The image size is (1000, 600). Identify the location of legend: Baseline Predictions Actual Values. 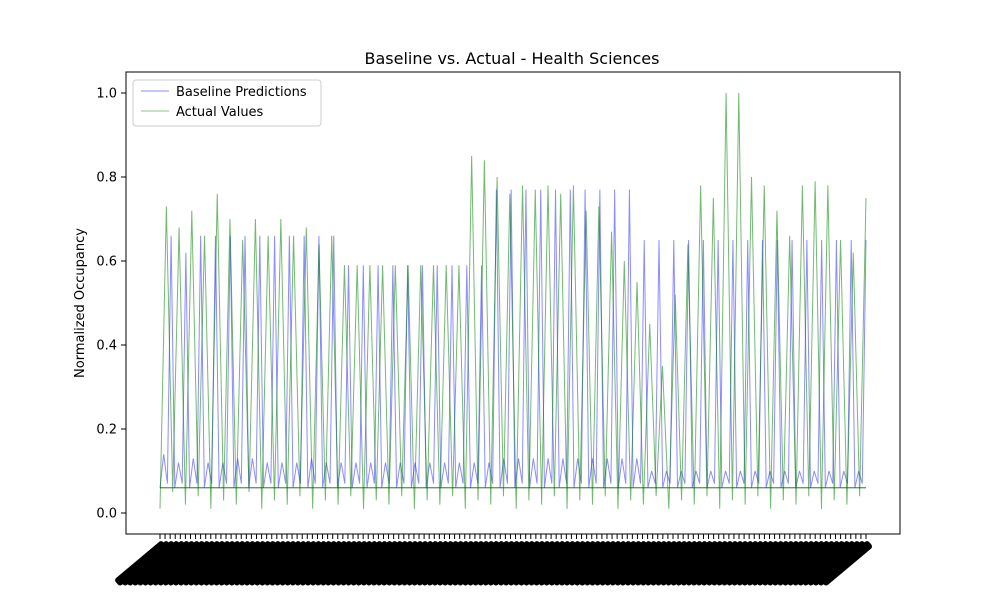
(227, 103).